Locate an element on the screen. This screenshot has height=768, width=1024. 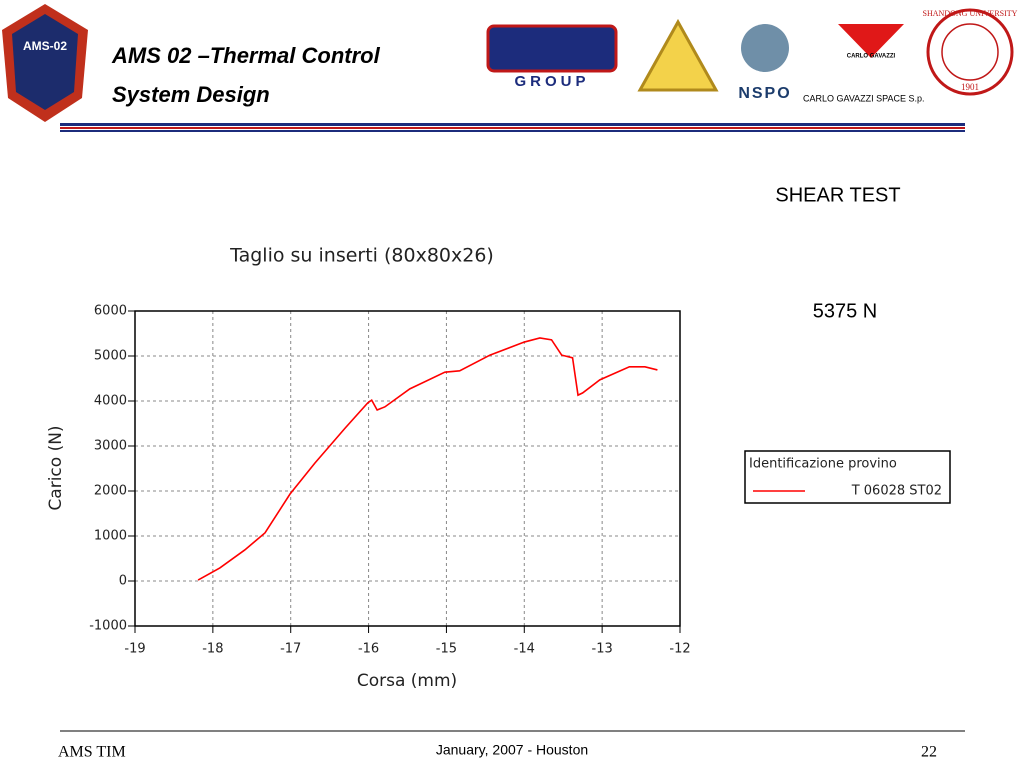
y-tick-label: 4000 is located at coordinates (110, 401).